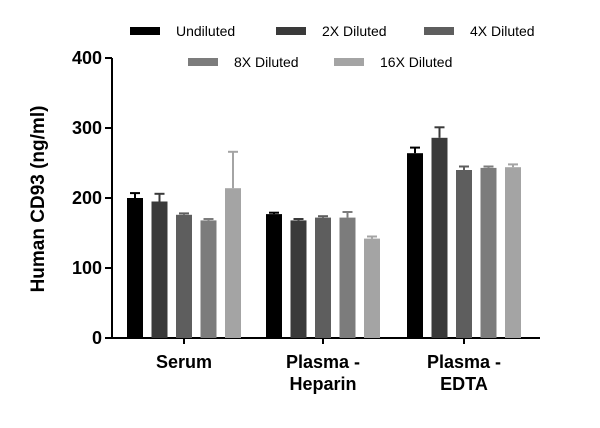 This screenshot has width=600, height=428. I want to click on legend-label: 4X Diluted, so click(502, 31).